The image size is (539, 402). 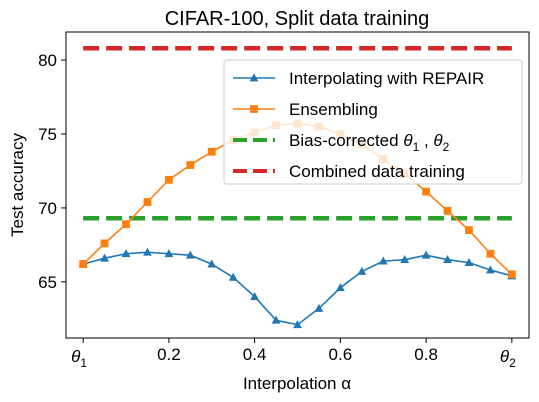 What do you see at coordinates (426, 354) in the screenshot?
I see `x-tick-label: 0.8` at bounding box center [426, 354].